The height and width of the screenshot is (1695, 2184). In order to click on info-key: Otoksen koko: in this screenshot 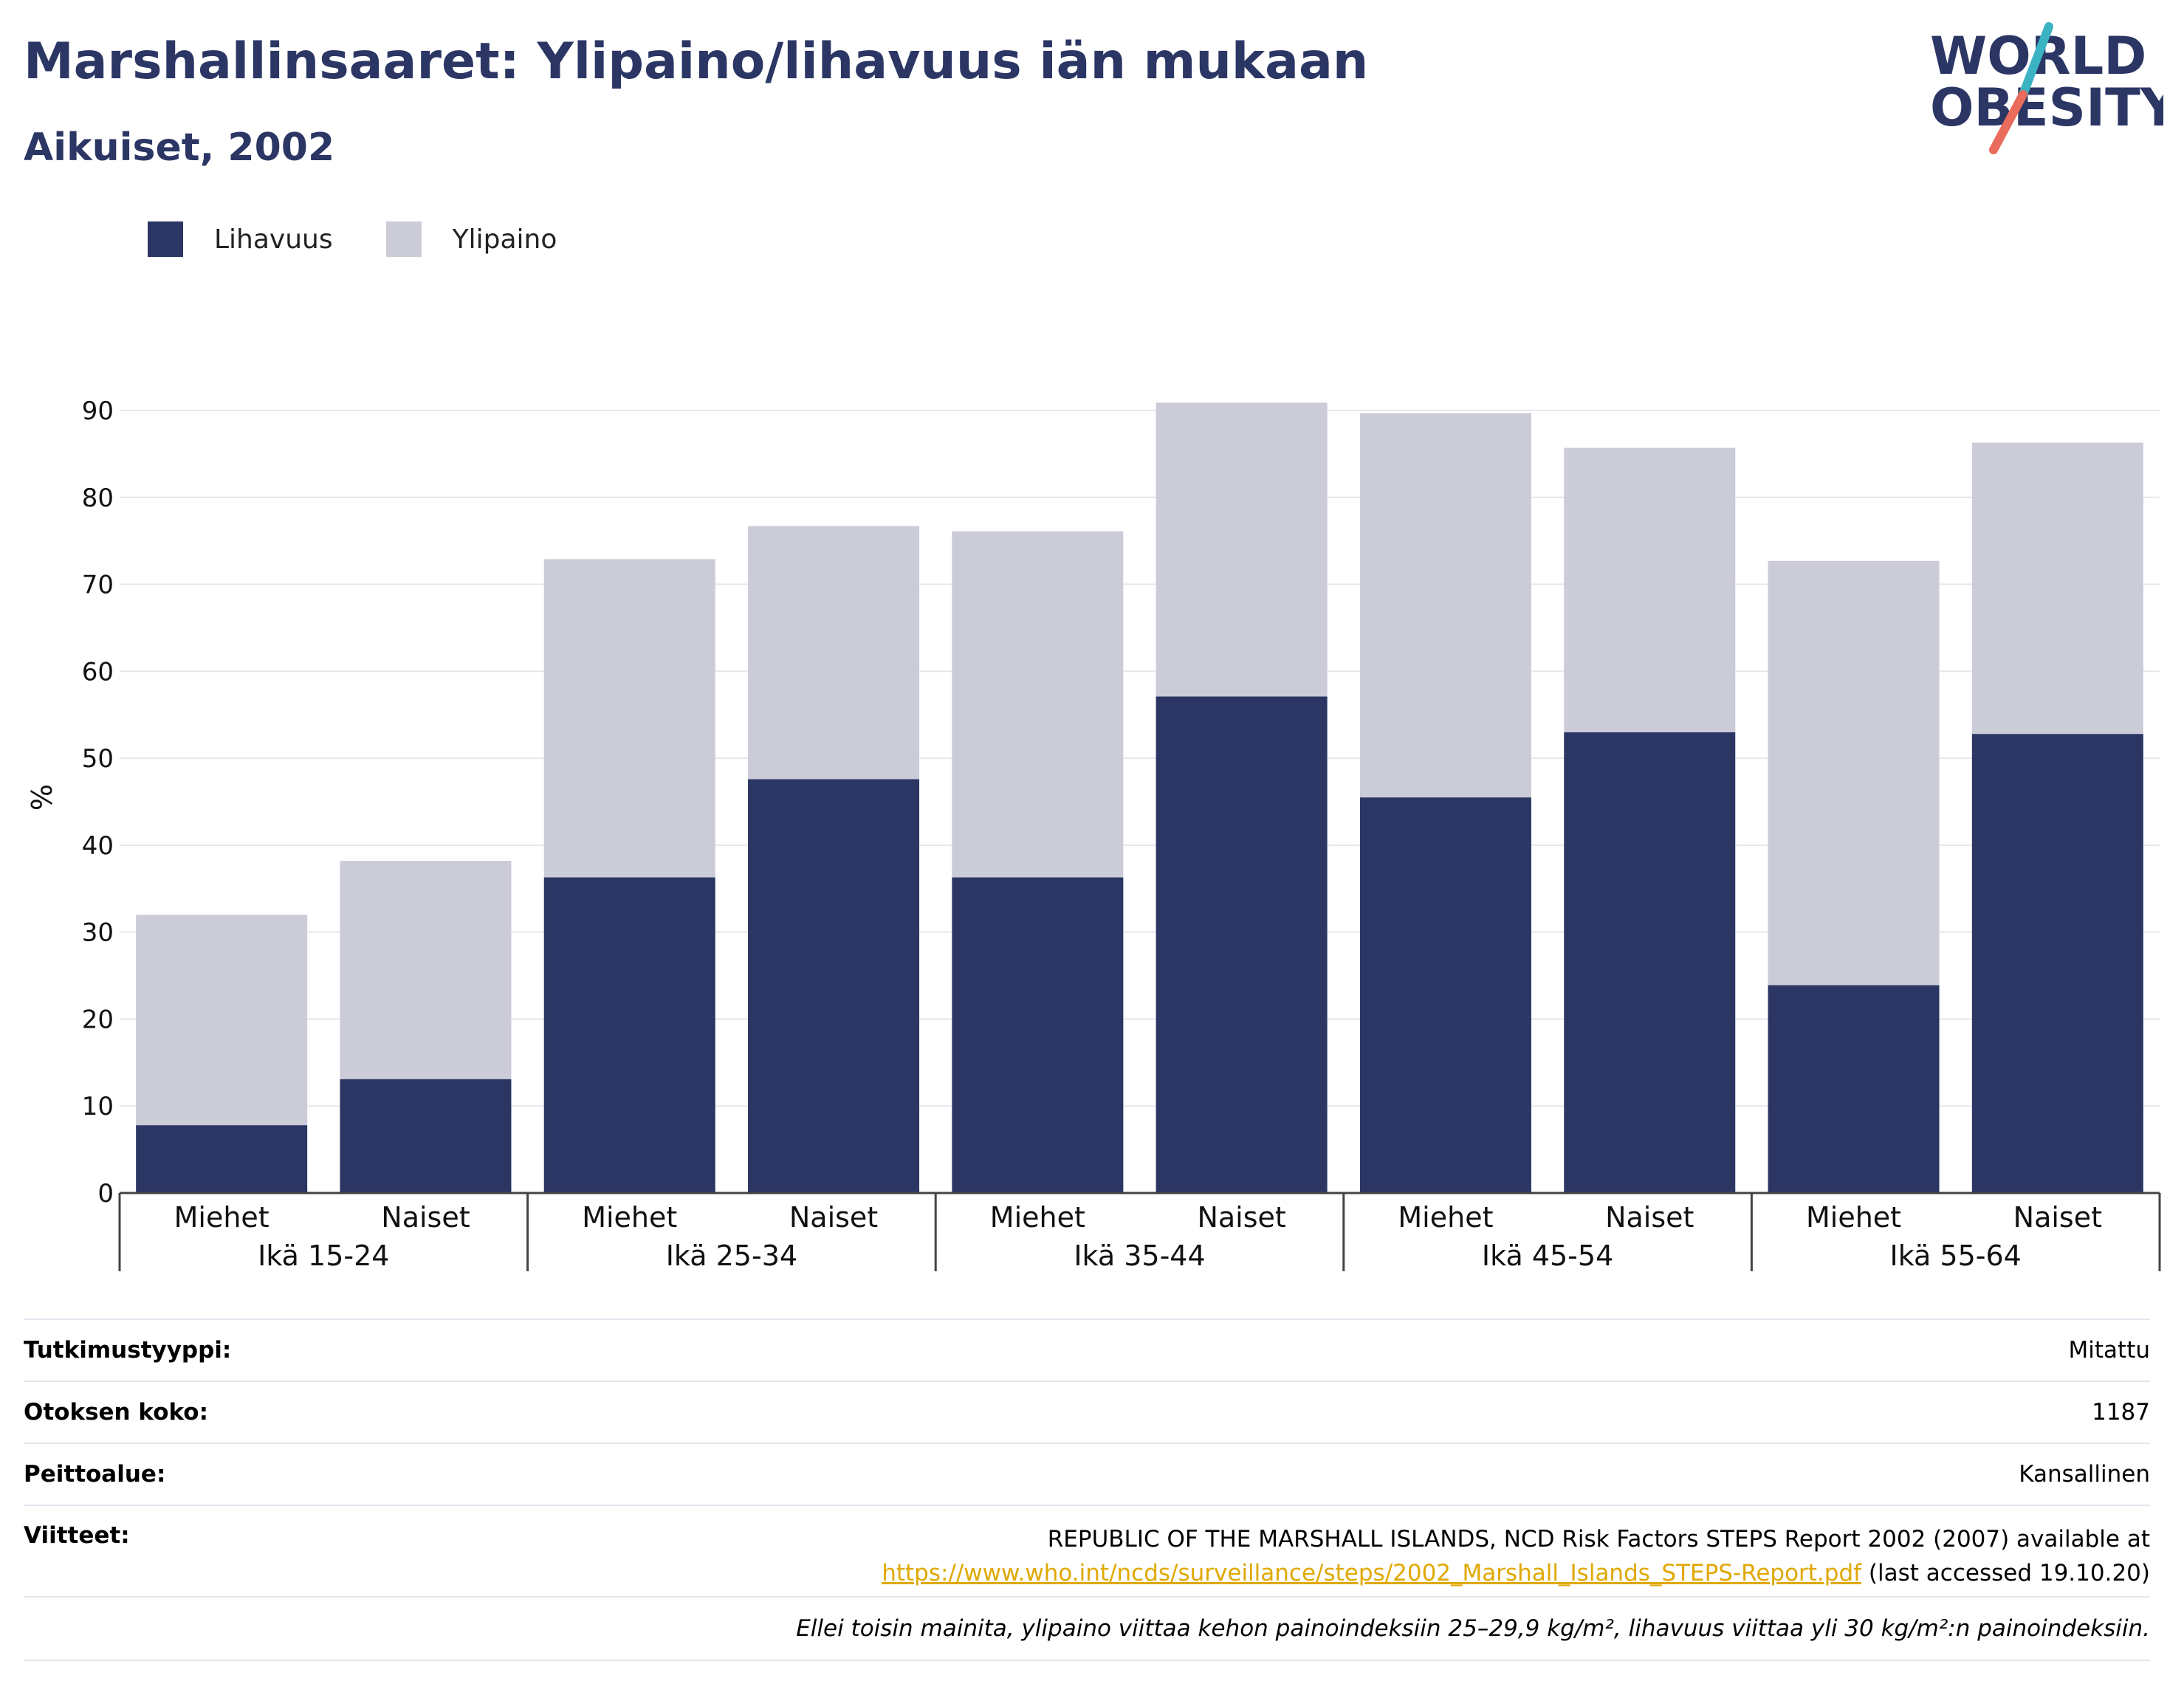, I will do `click(116, 1412)`.